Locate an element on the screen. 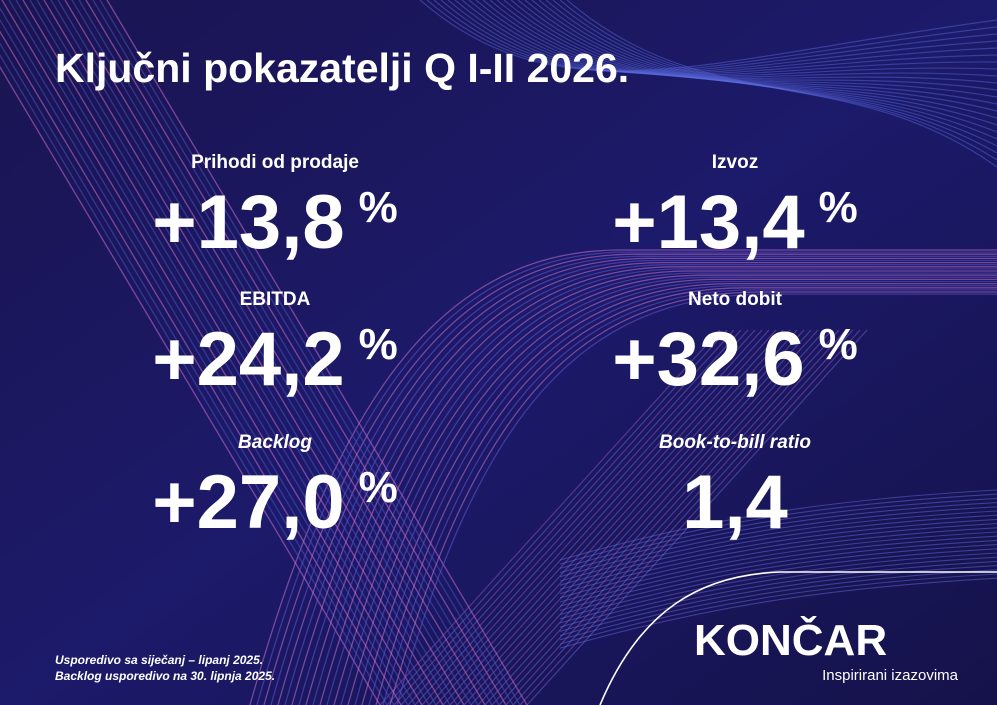 The width and height of the screenshot is (997, 705). metric-label: Book-to-bill ratio is located at coordinates (735, 442).